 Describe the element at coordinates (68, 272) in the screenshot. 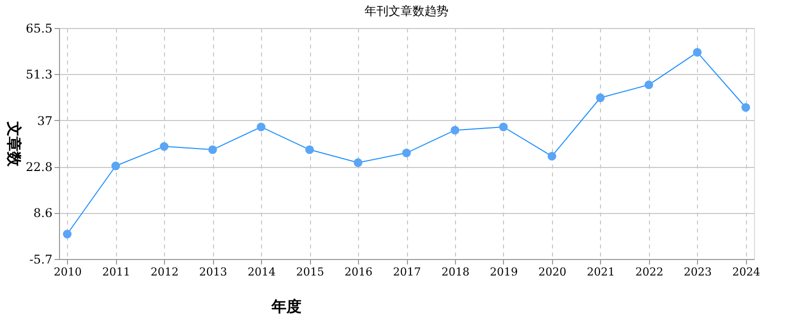

I see `x-tick-label: 2010` at that location.